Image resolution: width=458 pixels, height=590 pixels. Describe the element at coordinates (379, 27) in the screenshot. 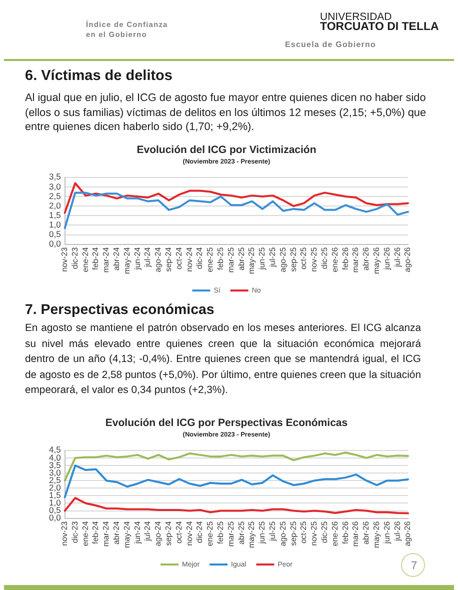

I see `text: TORCUATO DI TELLA` at that location.